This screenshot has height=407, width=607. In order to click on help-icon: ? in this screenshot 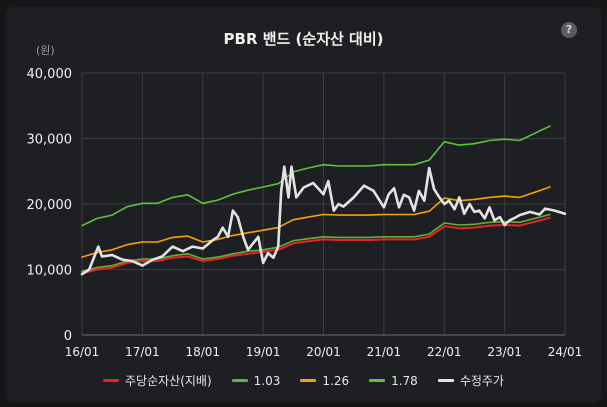, I will do `click(569, 30)`.